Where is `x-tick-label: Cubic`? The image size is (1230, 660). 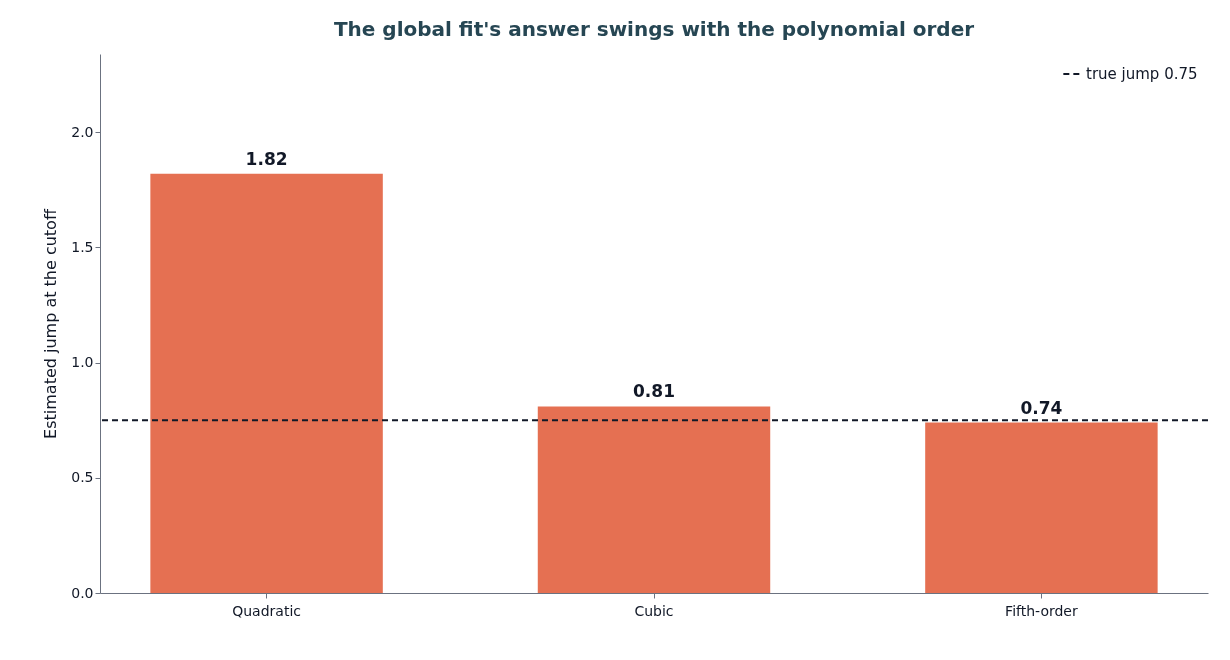 x-tick-label: Cubic is located at coordinates (654, 610).